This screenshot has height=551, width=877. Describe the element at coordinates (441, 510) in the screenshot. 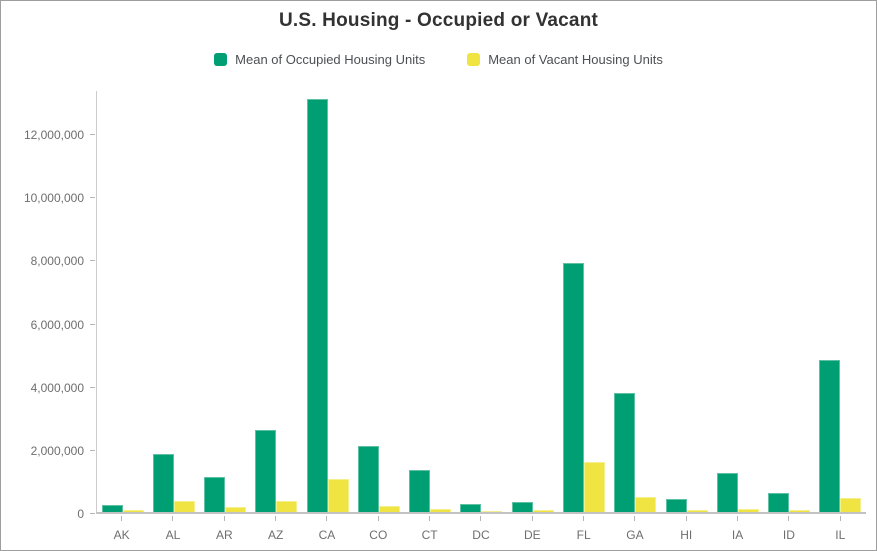

I see `bar-ct-vacant` at that location.